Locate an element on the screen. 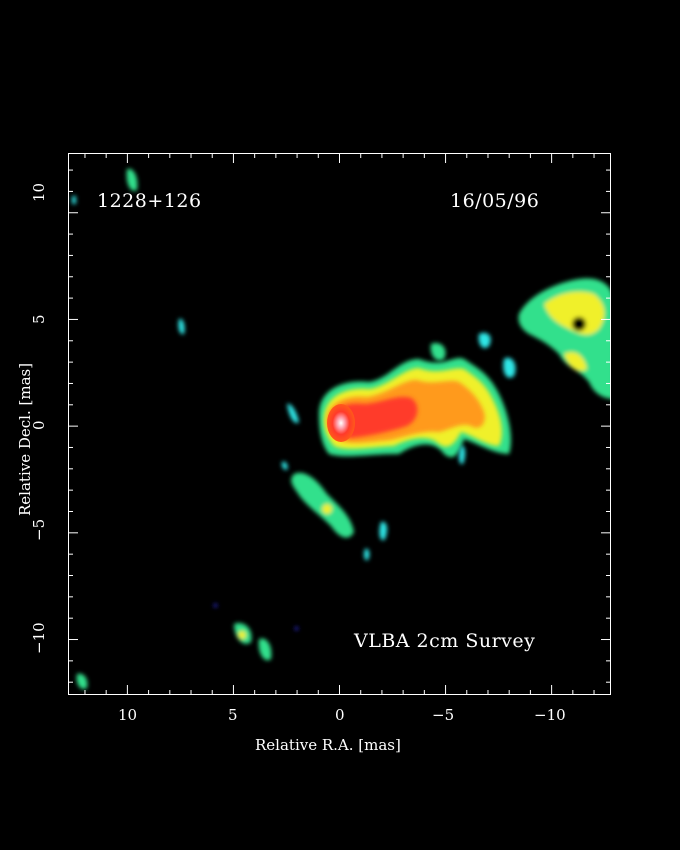 The image size is (680, 850). x-tick-label: −5 is located at coordinates (443, 715).